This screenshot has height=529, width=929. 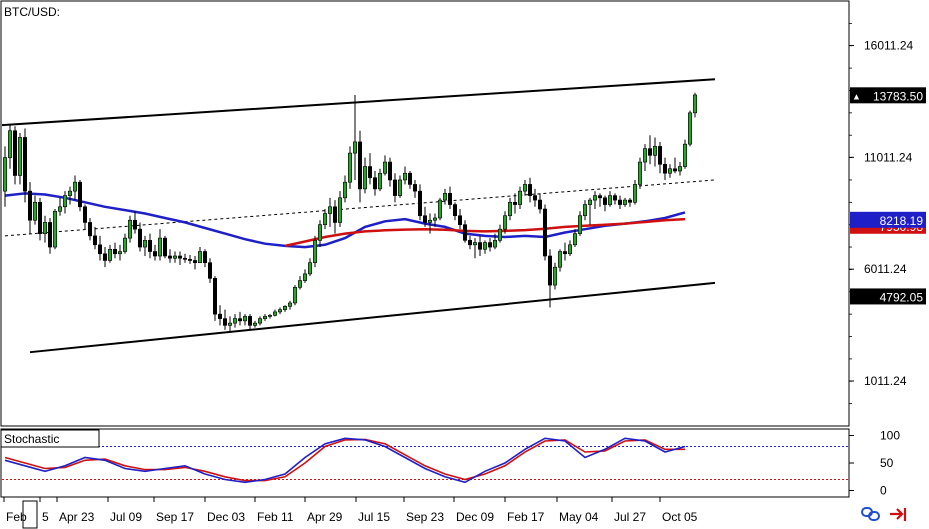 I want to click on time-tick-label: Feb 11, so click(x=275, y=517).